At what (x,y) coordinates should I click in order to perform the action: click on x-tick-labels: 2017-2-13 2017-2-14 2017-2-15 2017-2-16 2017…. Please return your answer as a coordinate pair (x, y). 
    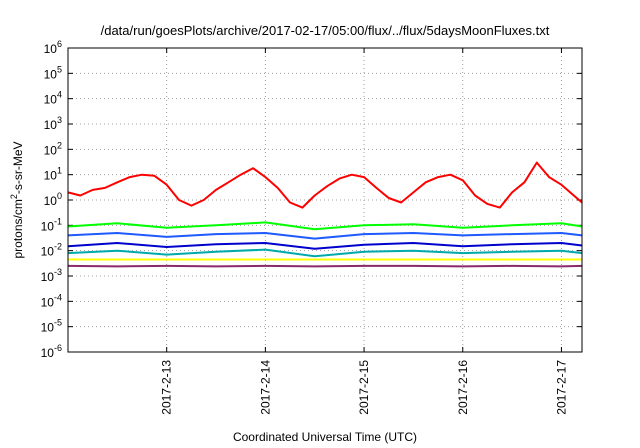
    Looking at the image, I should click on (364, 387).